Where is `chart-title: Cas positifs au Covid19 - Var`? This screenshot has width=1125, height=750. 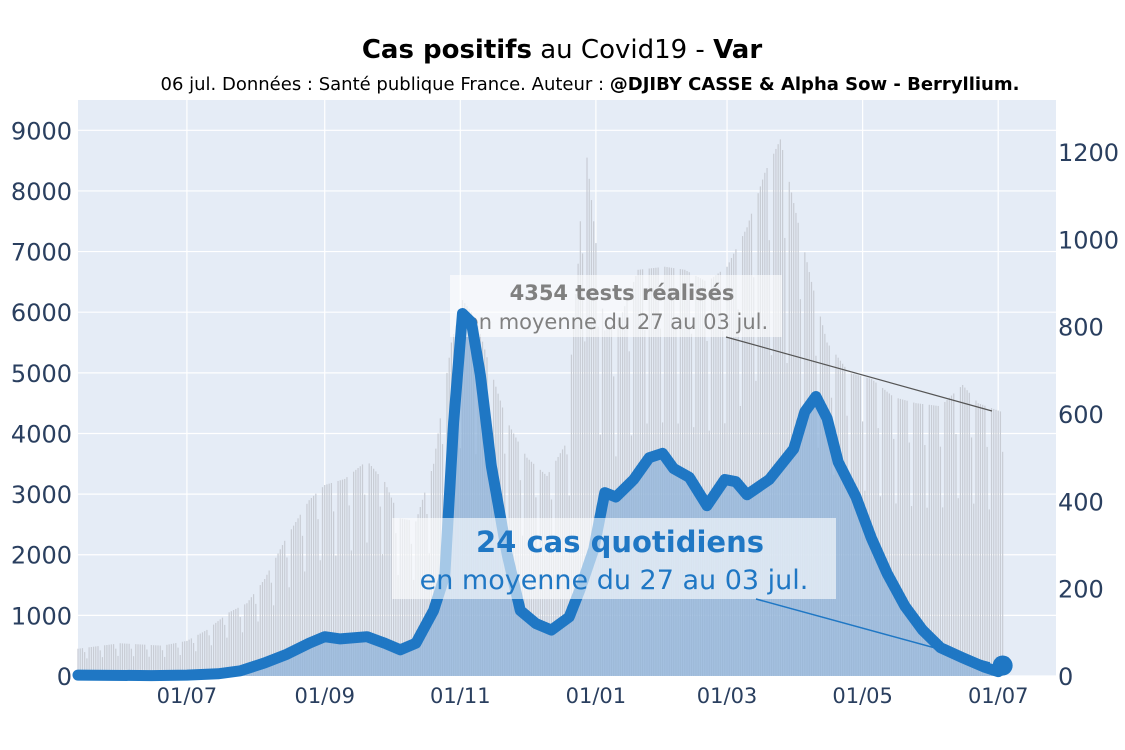
chart-title: Cas positifs au Covid19 - Var is located at coordinates (562, 50).